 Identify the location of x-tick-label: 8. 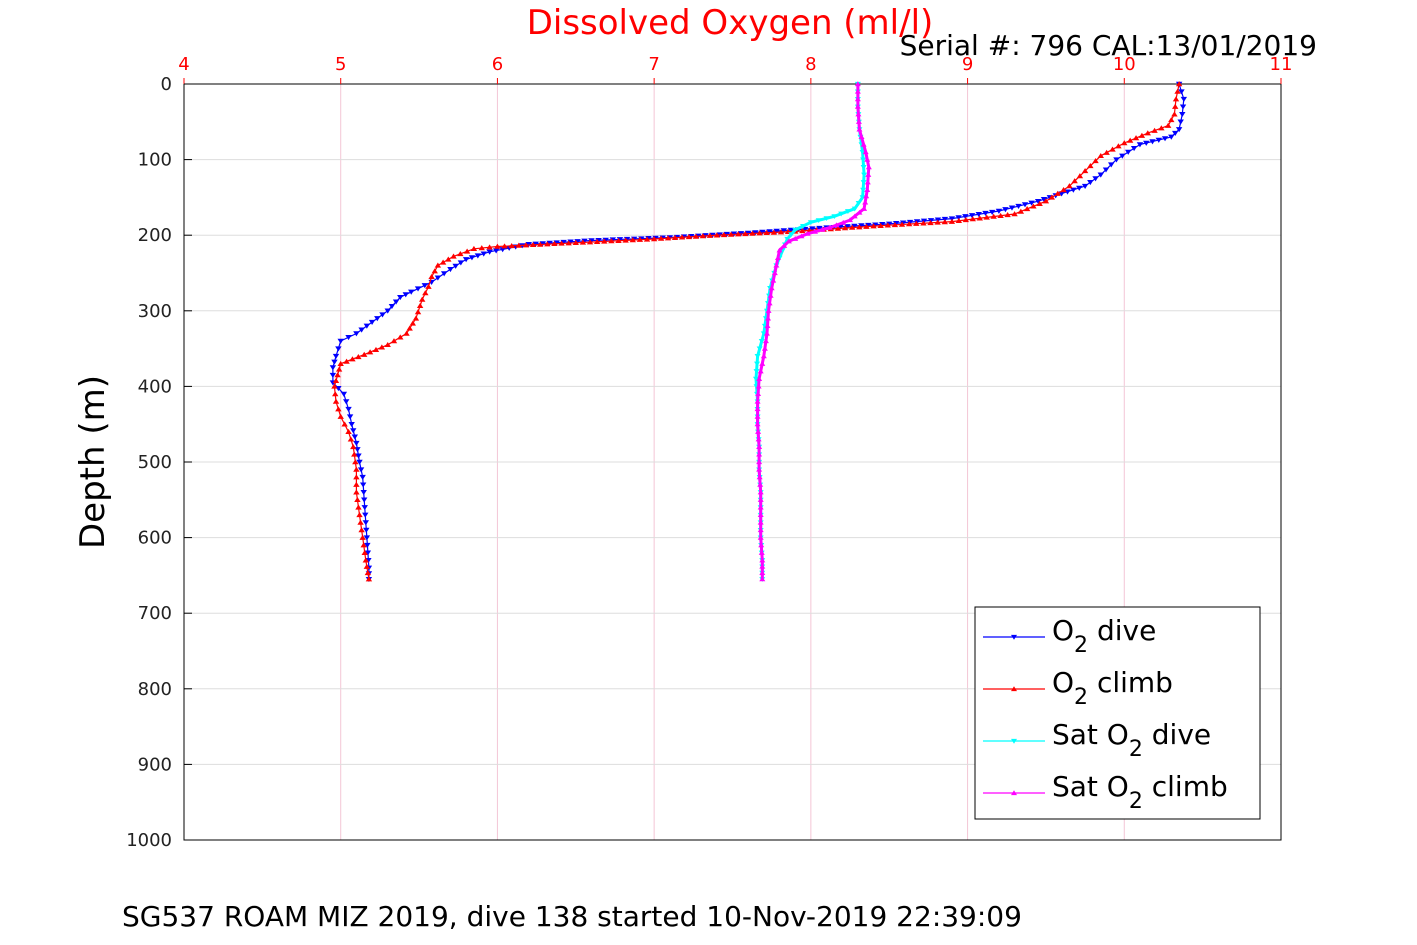
(810, 64).